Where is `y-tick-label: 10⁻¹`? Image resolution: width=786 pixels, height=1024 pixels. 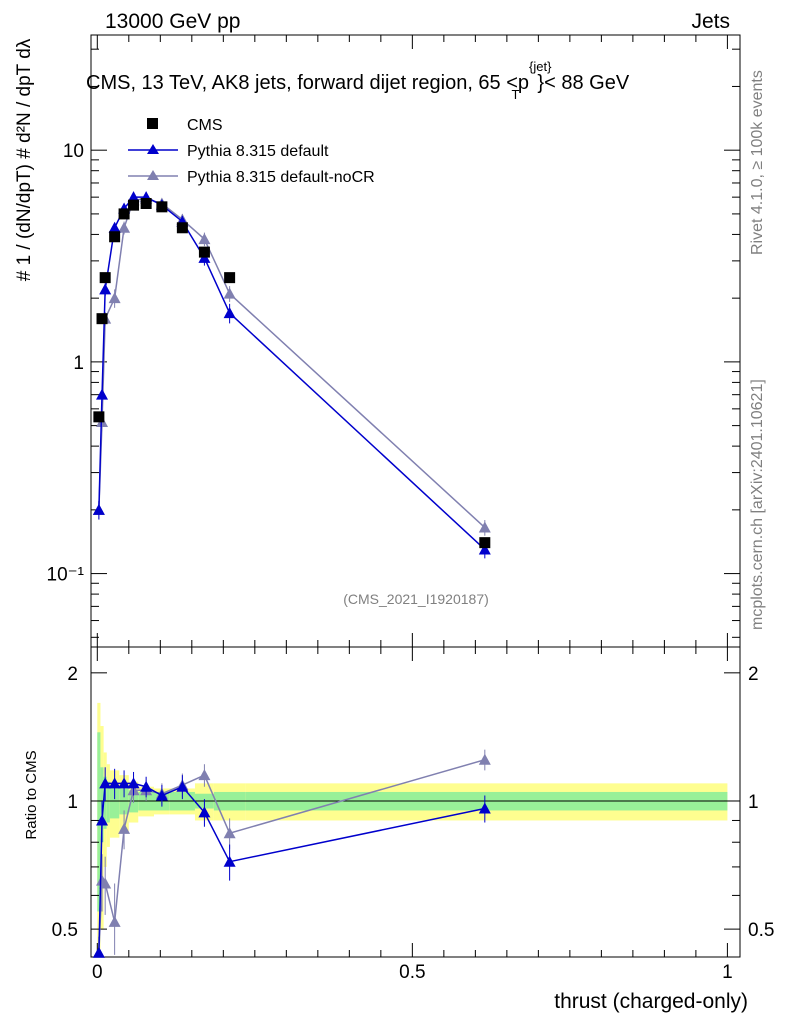
y-tick-label: 10⁻¹ is located at coordinates (66, 575).